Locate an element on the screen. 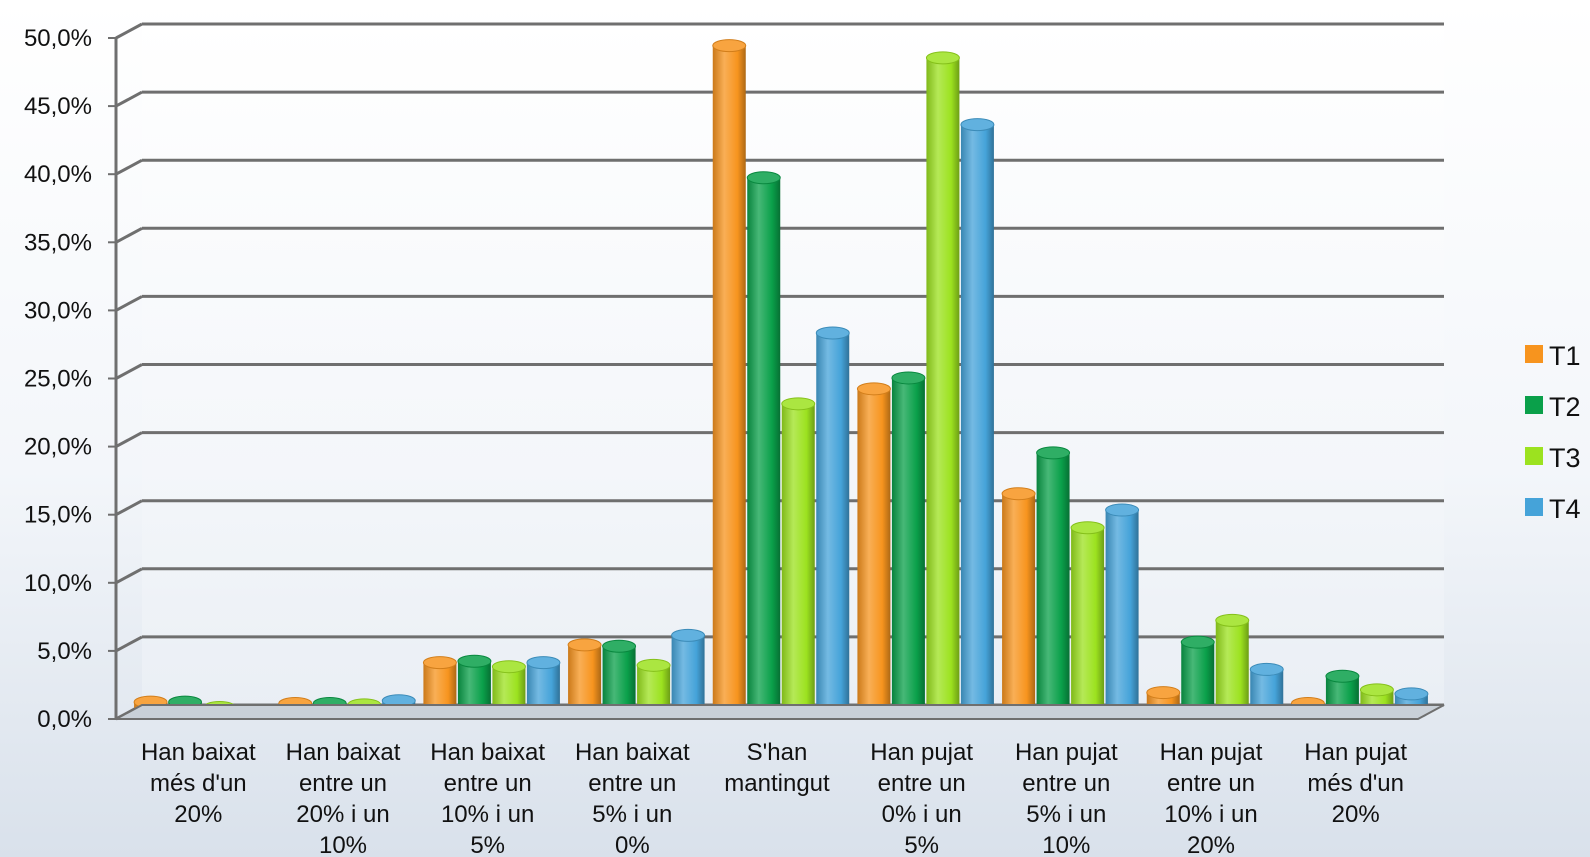  legend-label: T3 is located at coordinates (1565, 458).